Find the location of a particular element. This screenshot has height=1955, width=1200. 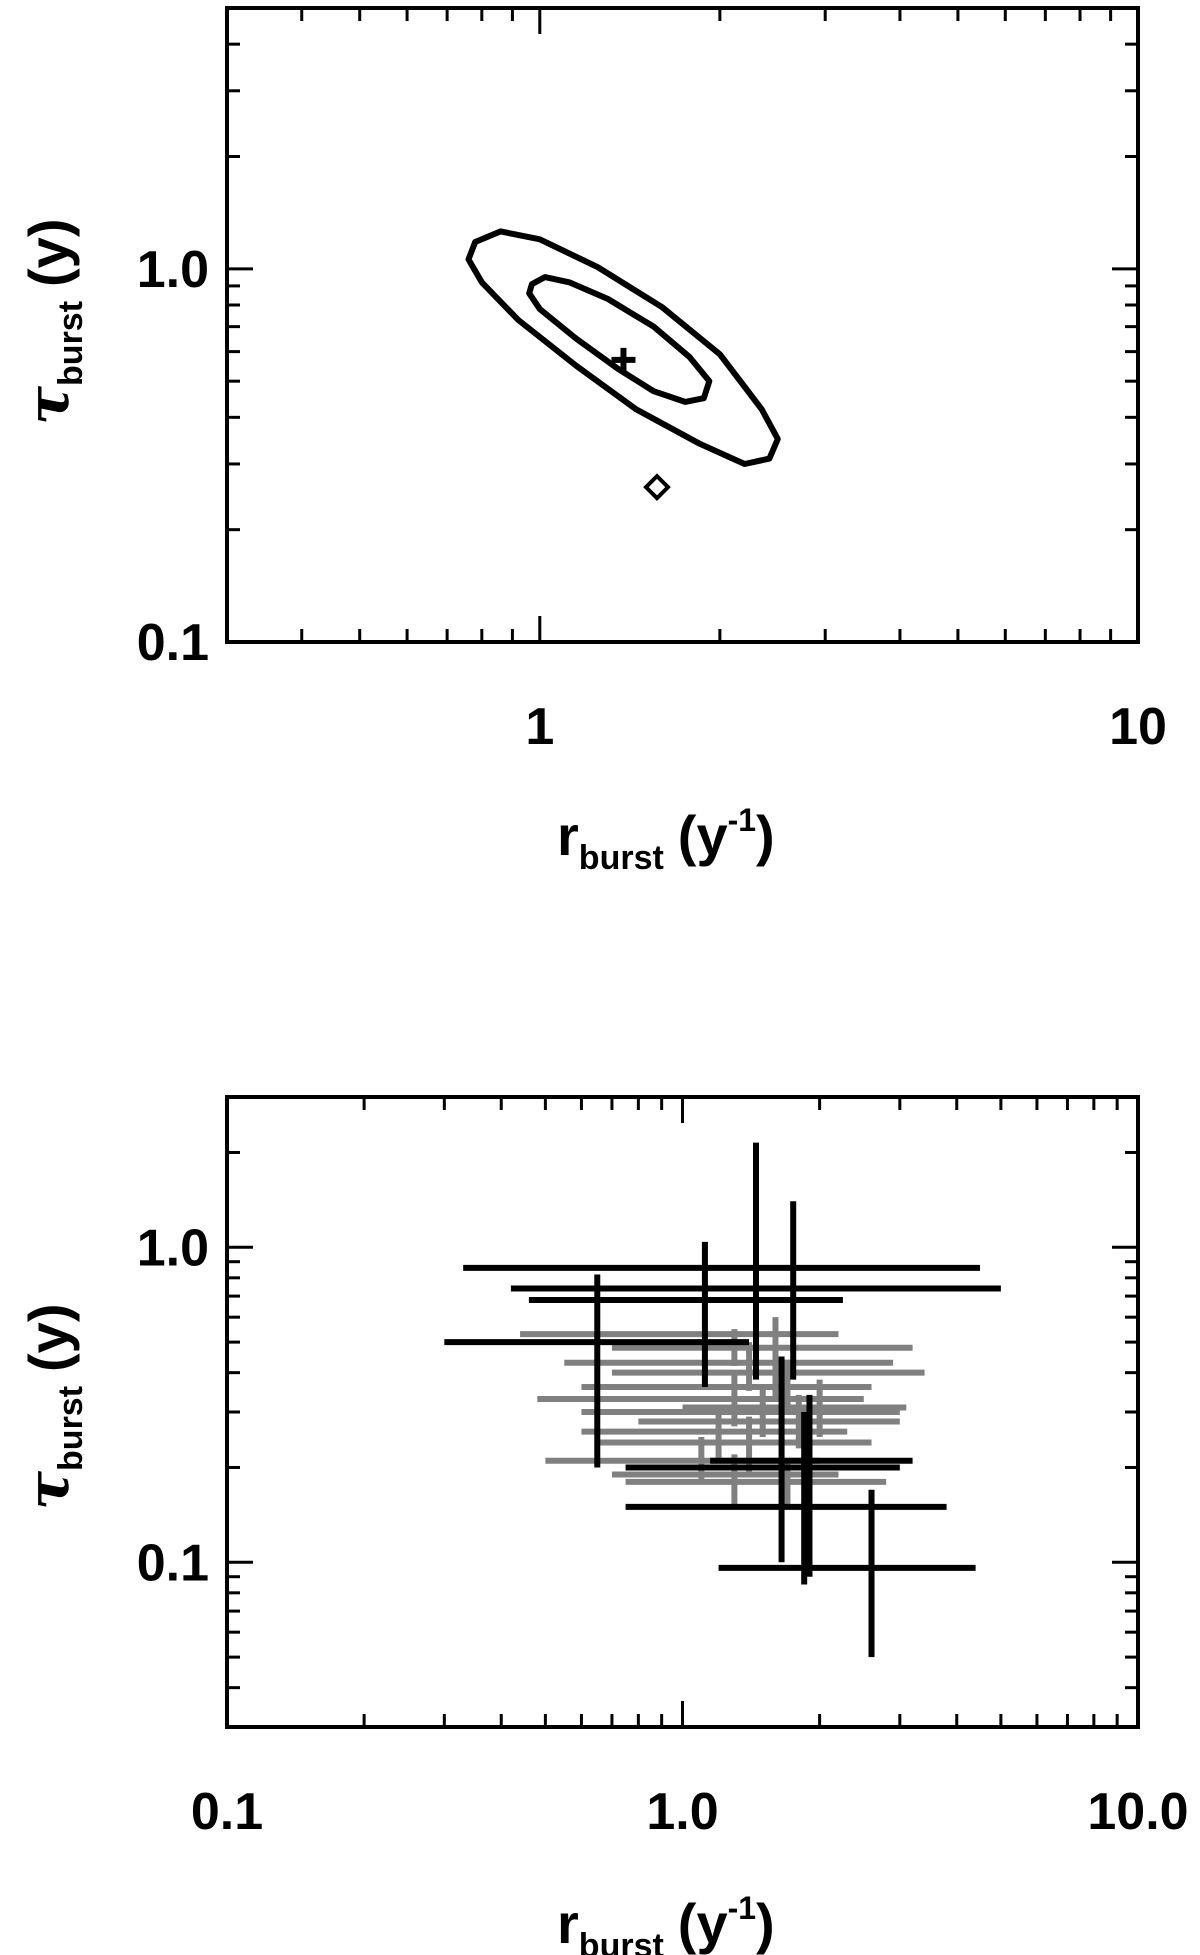

top-y-tick-labels: 1.0 0.1 is located at coordinates (173, 456).